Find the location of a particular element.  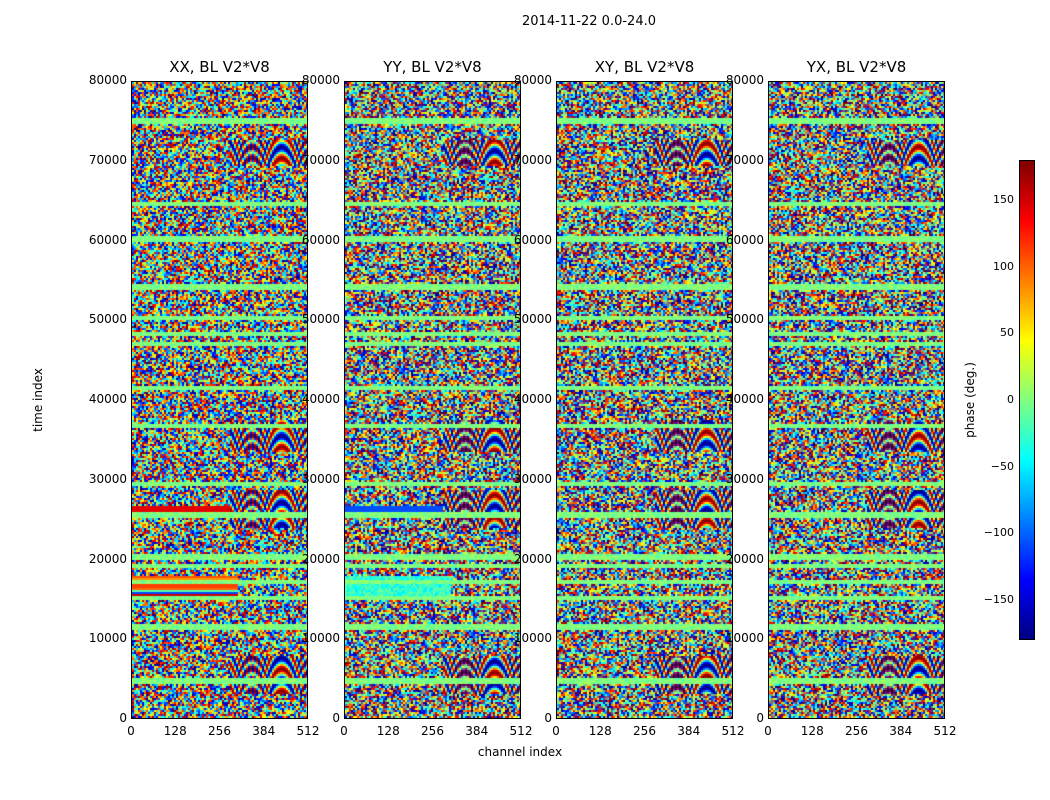

colorbar-tick-label: 100 is located at coordinates (1003, 266).